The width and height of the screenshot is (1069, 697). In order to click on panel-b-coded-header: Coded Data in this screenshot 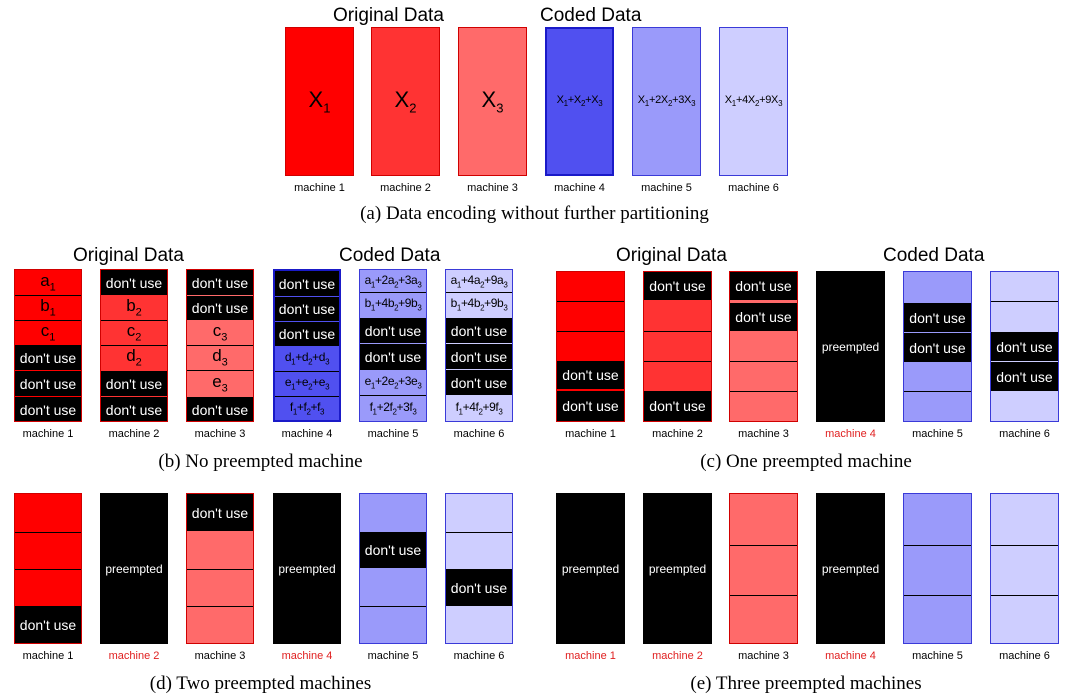, I will do `click(390, 255)`.